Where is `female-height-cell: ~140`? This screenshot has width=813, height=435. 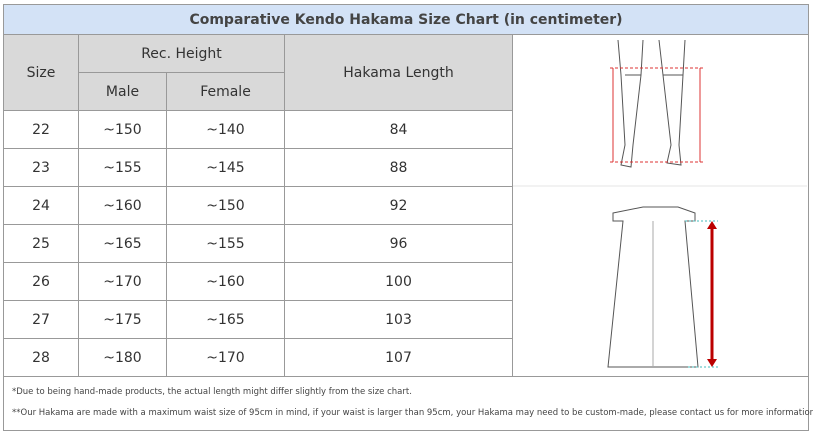 female-height-cell: ~140 is located at coordinates (226, 130).